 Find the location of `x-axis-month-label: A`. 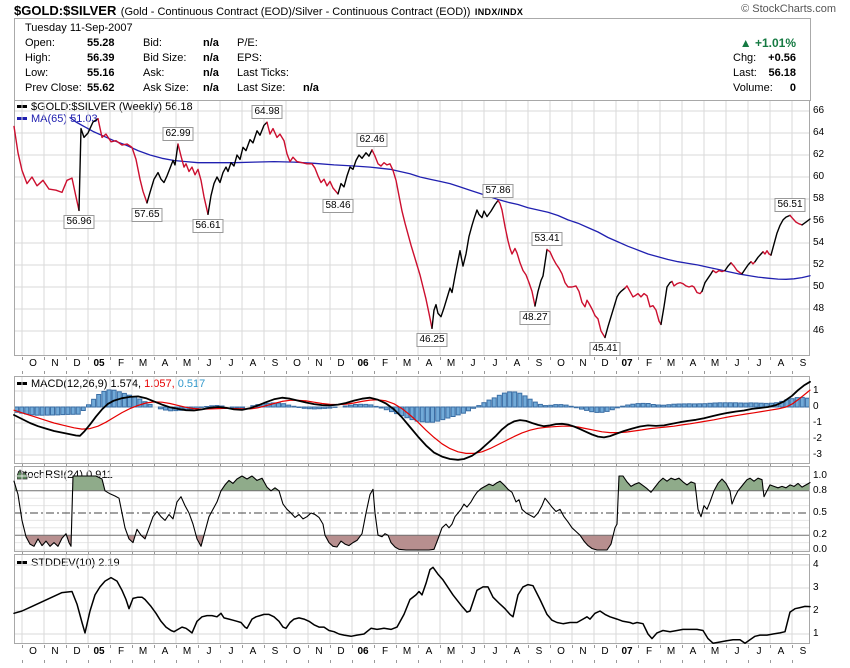

x-axis-month-label: A is located at coordinates (693, 651).